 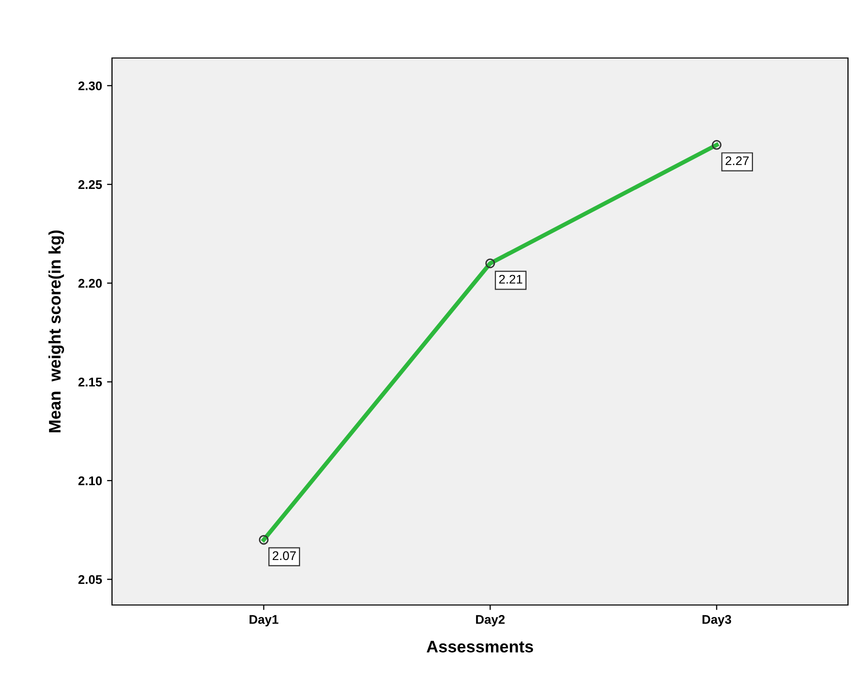 I want to click on y-tick-label: 2.30, so click(x=90, y=85).